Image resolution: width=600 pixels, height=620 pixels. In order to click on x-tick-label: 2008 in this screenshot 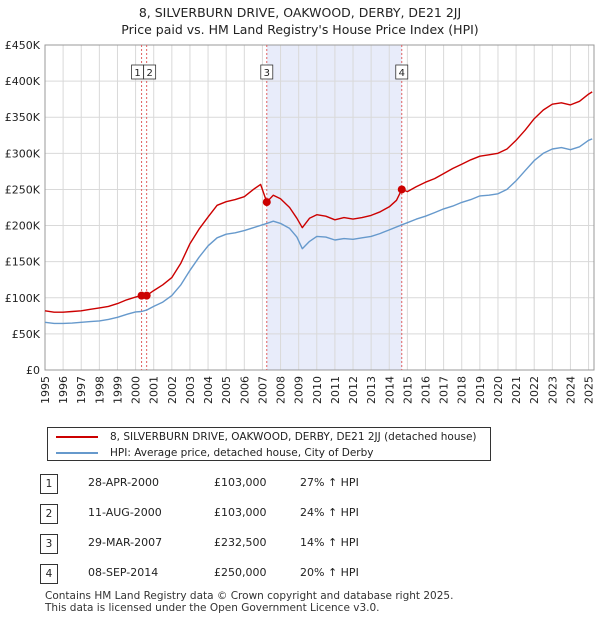, I will do `click(281, 390)`.